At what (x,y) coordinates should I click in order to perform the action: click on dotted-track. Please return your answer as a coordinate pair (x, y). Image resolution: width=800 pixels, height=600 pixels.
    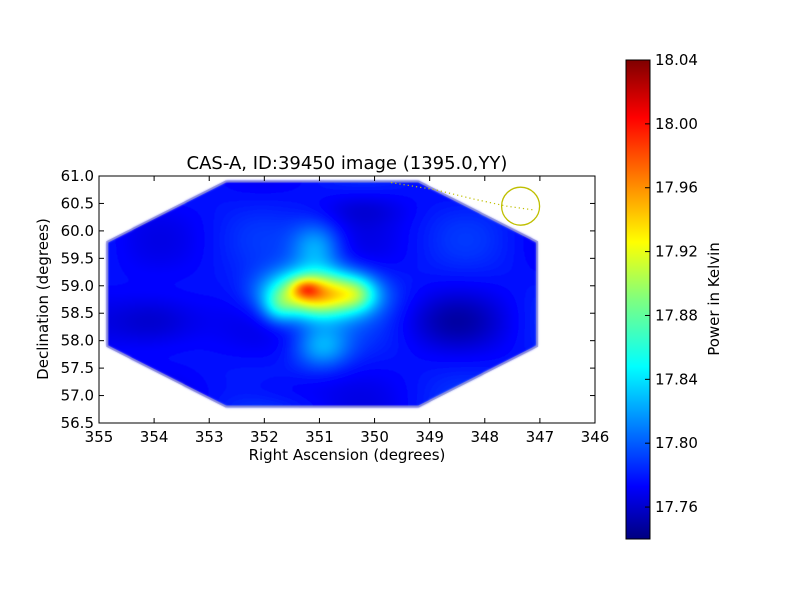
    Looking at the image, I should click on (462, 196).